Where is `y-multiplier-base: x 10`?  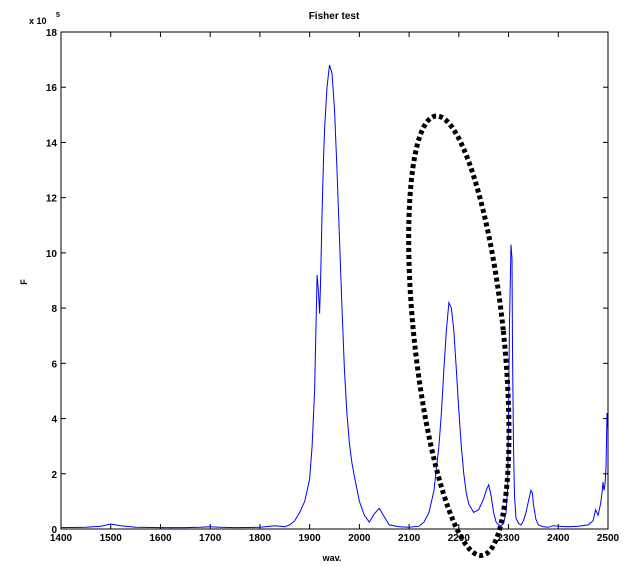 y-multiplier-base: x 10 is located at coordinates (38, 21).